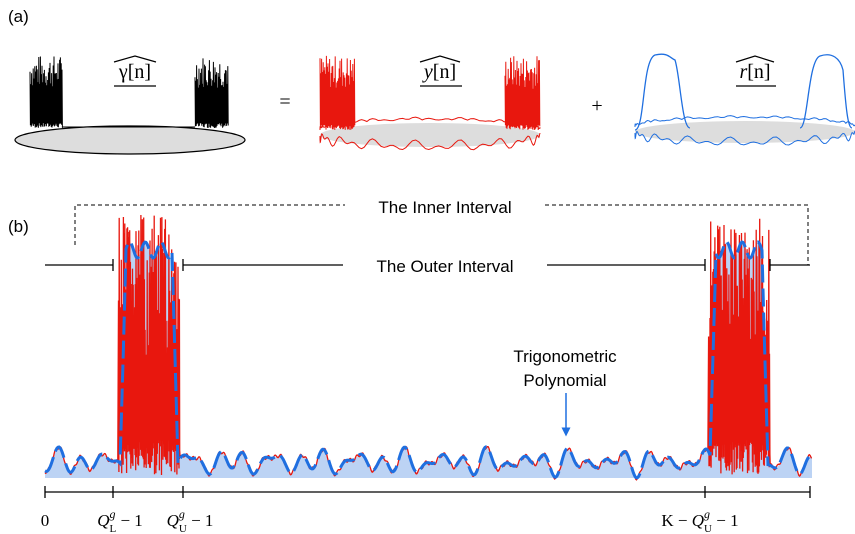  What do you see at coordinates (444, 266) in the screenshot?
I see `outer-interval-label: The Outer Interval` at bounding box center [444, 266].